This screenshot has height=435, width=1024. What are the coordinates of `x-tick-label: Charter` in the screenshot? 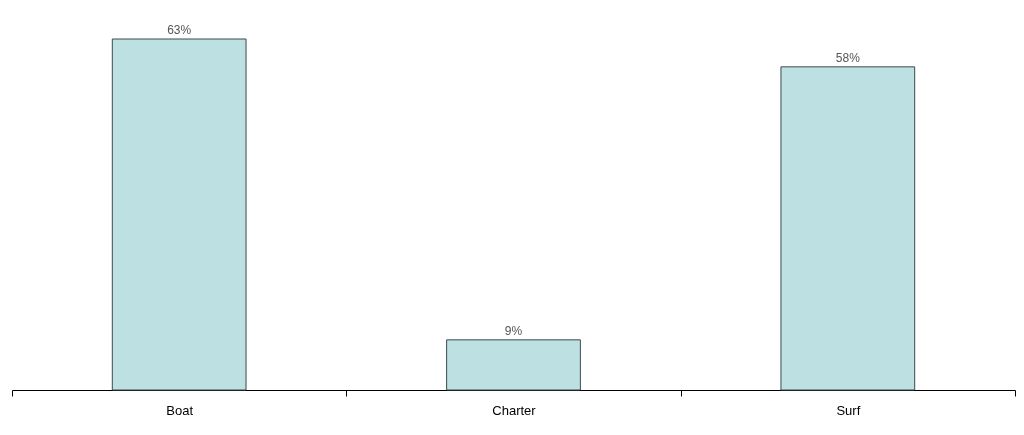 It's located at (514, 410).